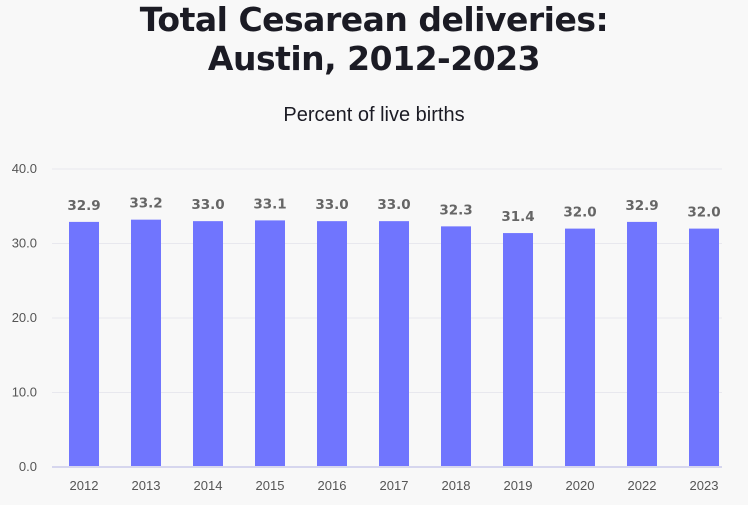 Image resolution: width=748 pixels, height=505 pixels. Describe the element at coordinates (517, 217) in the screenshot. I see `data-label: 31.4` at that location.